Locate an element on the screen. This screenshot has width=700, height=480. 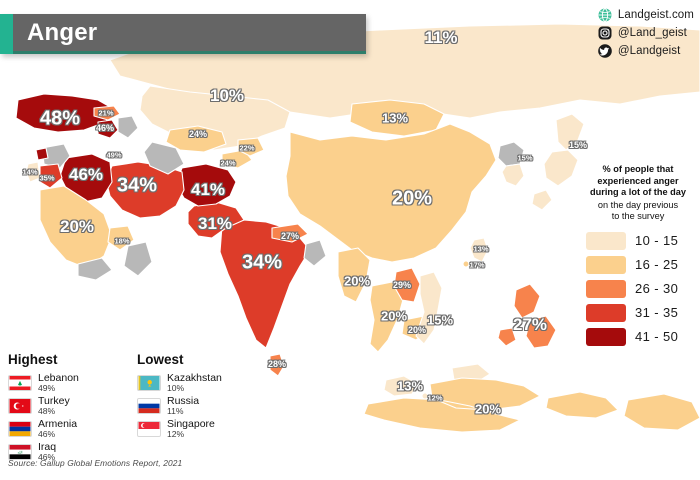
legend-label-0: 10 - 15 is located at coordinates (657, 240).